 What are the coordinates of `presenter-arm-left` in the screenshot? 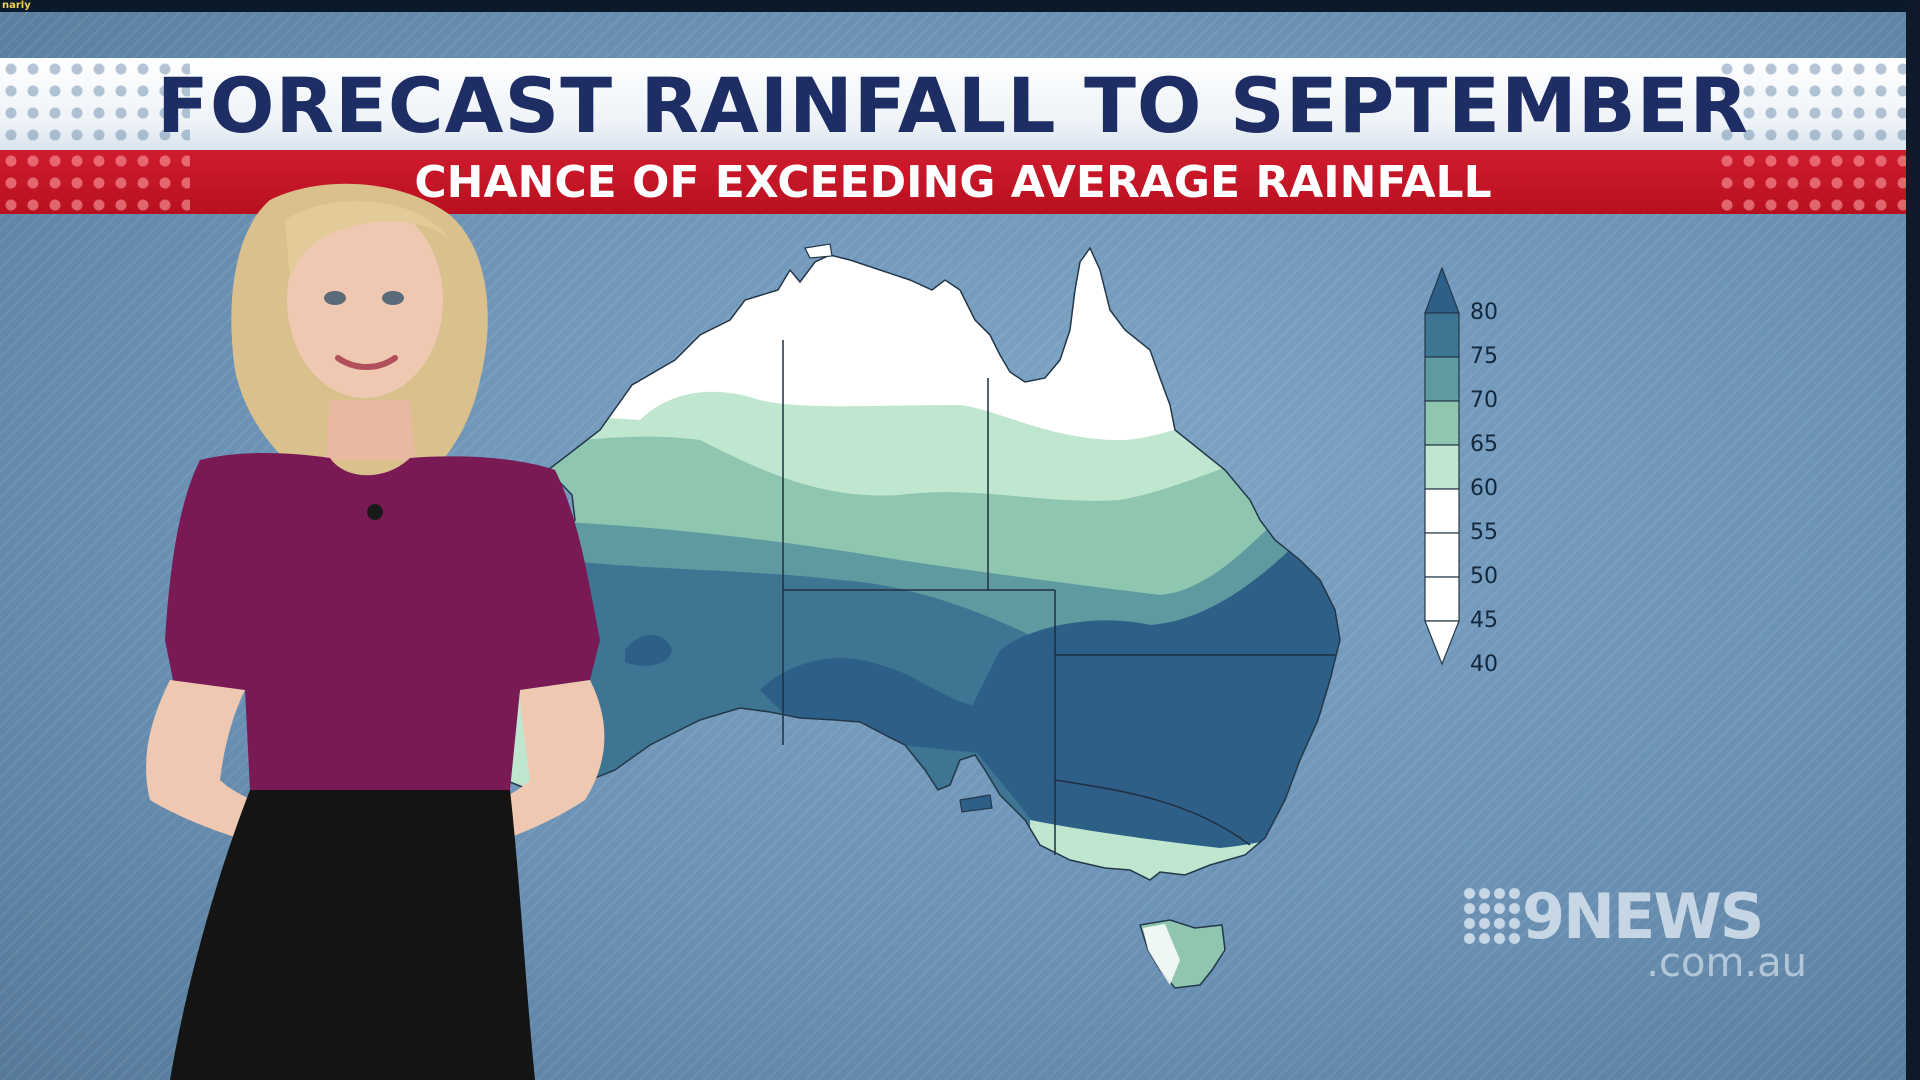 It's located at (245, 770).